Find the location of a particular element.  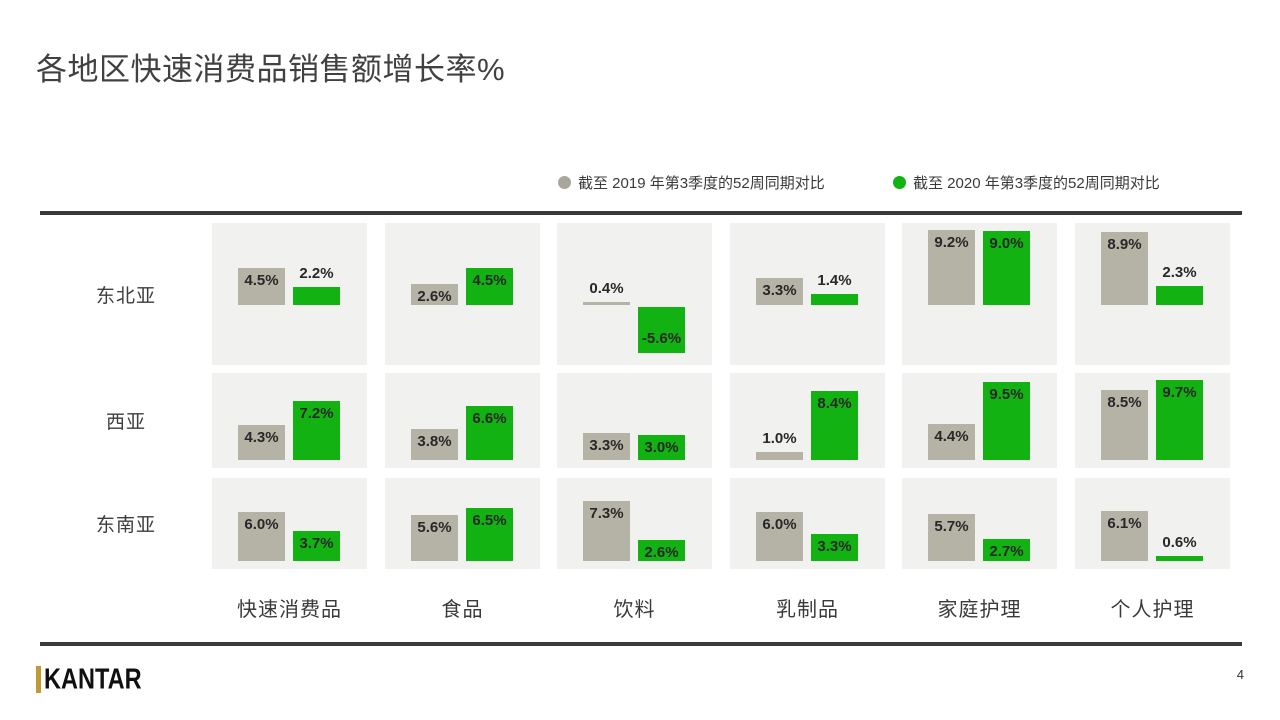

bar-value-label: 2.3% is located at coordinates (1179, 272).